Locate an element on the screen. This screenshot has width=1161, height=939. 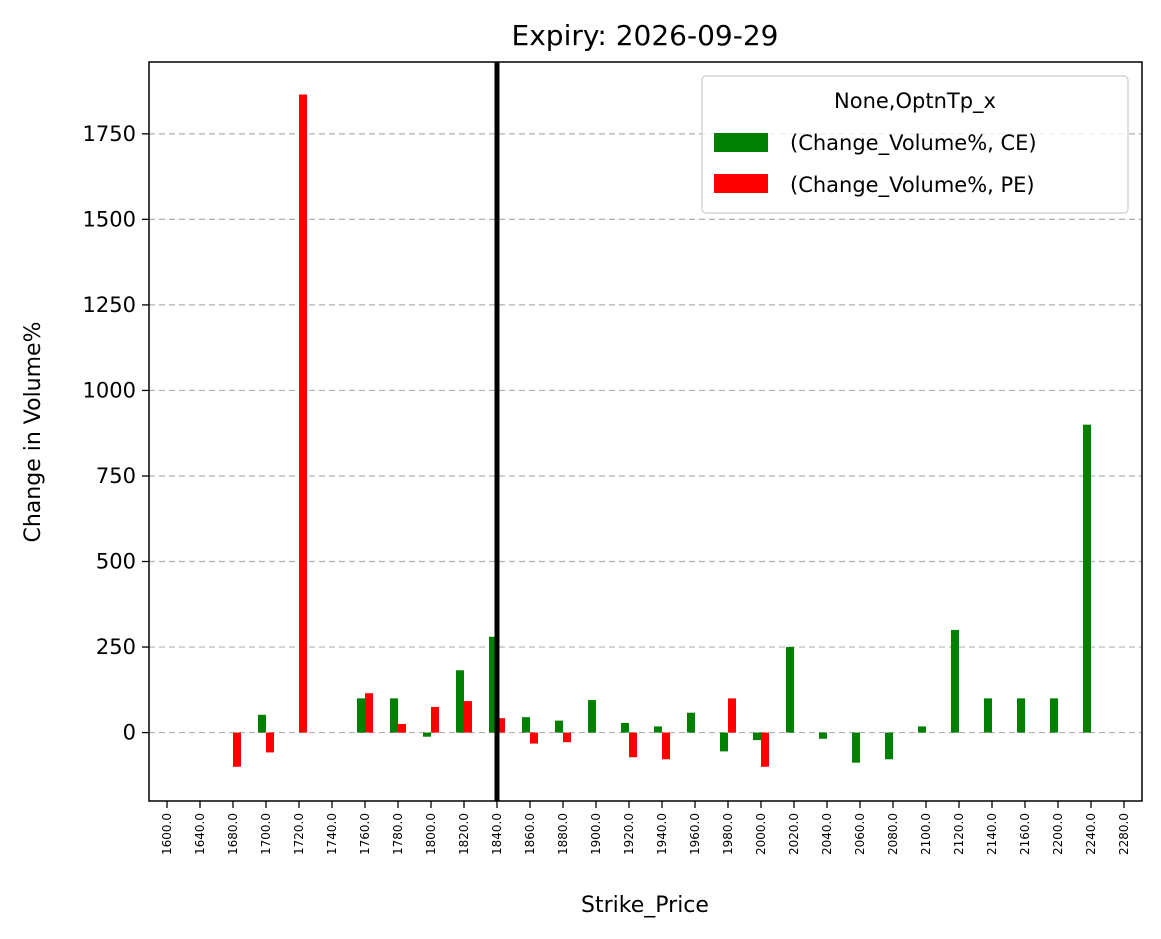
x-tick-label: 1800.0 is located at coordinates (431, 834).